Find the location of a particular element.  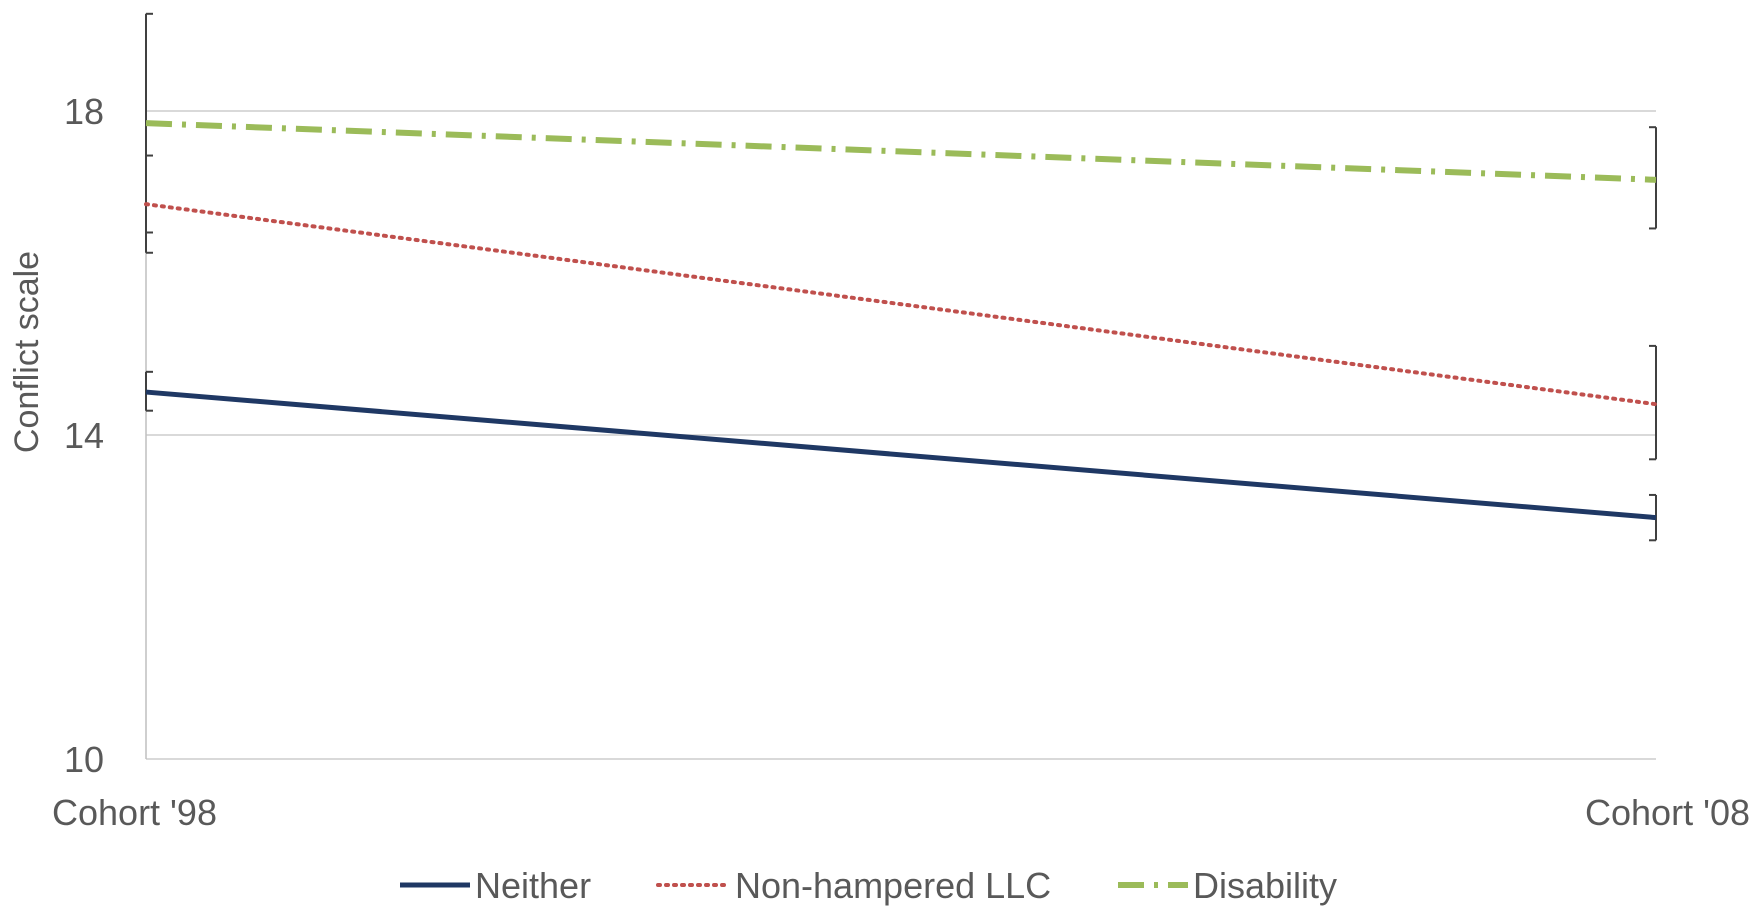

error-bar is located at coordinates (149, 391).